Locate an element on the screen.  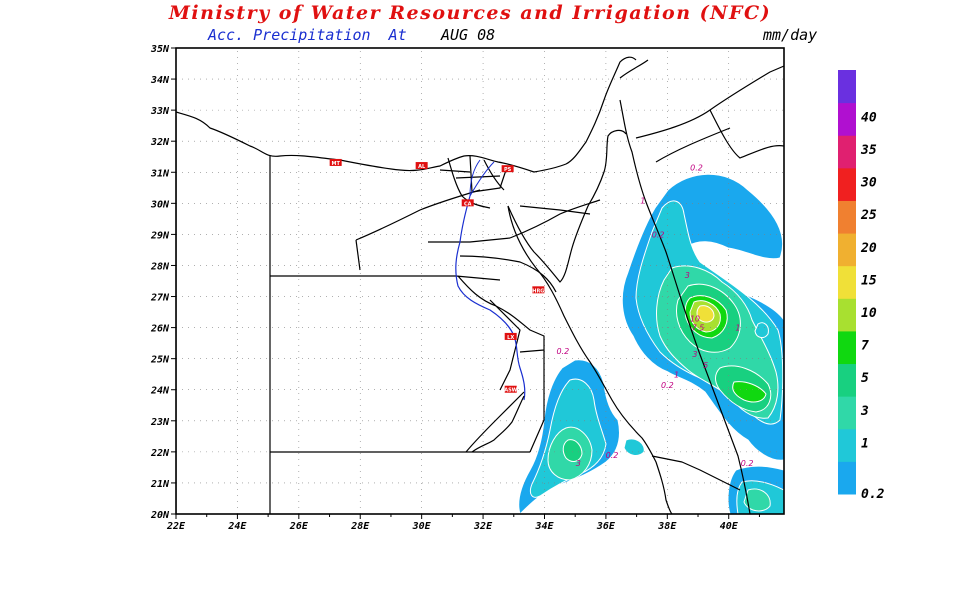
lon-tick-label: 24E is located at coordinates (237, 526).